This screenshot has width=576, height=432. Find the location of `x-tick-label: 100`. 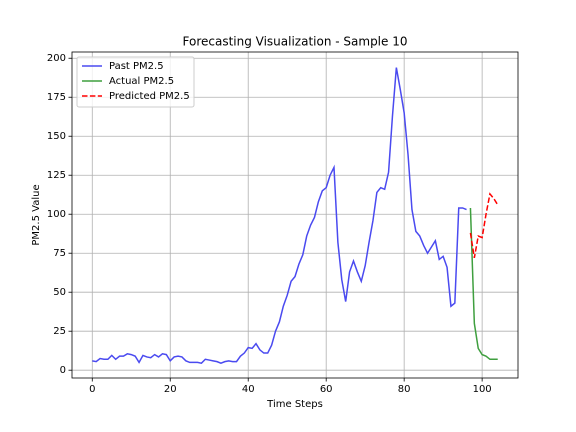

x-tick-label: 100 is located at coordinates (482, 389).